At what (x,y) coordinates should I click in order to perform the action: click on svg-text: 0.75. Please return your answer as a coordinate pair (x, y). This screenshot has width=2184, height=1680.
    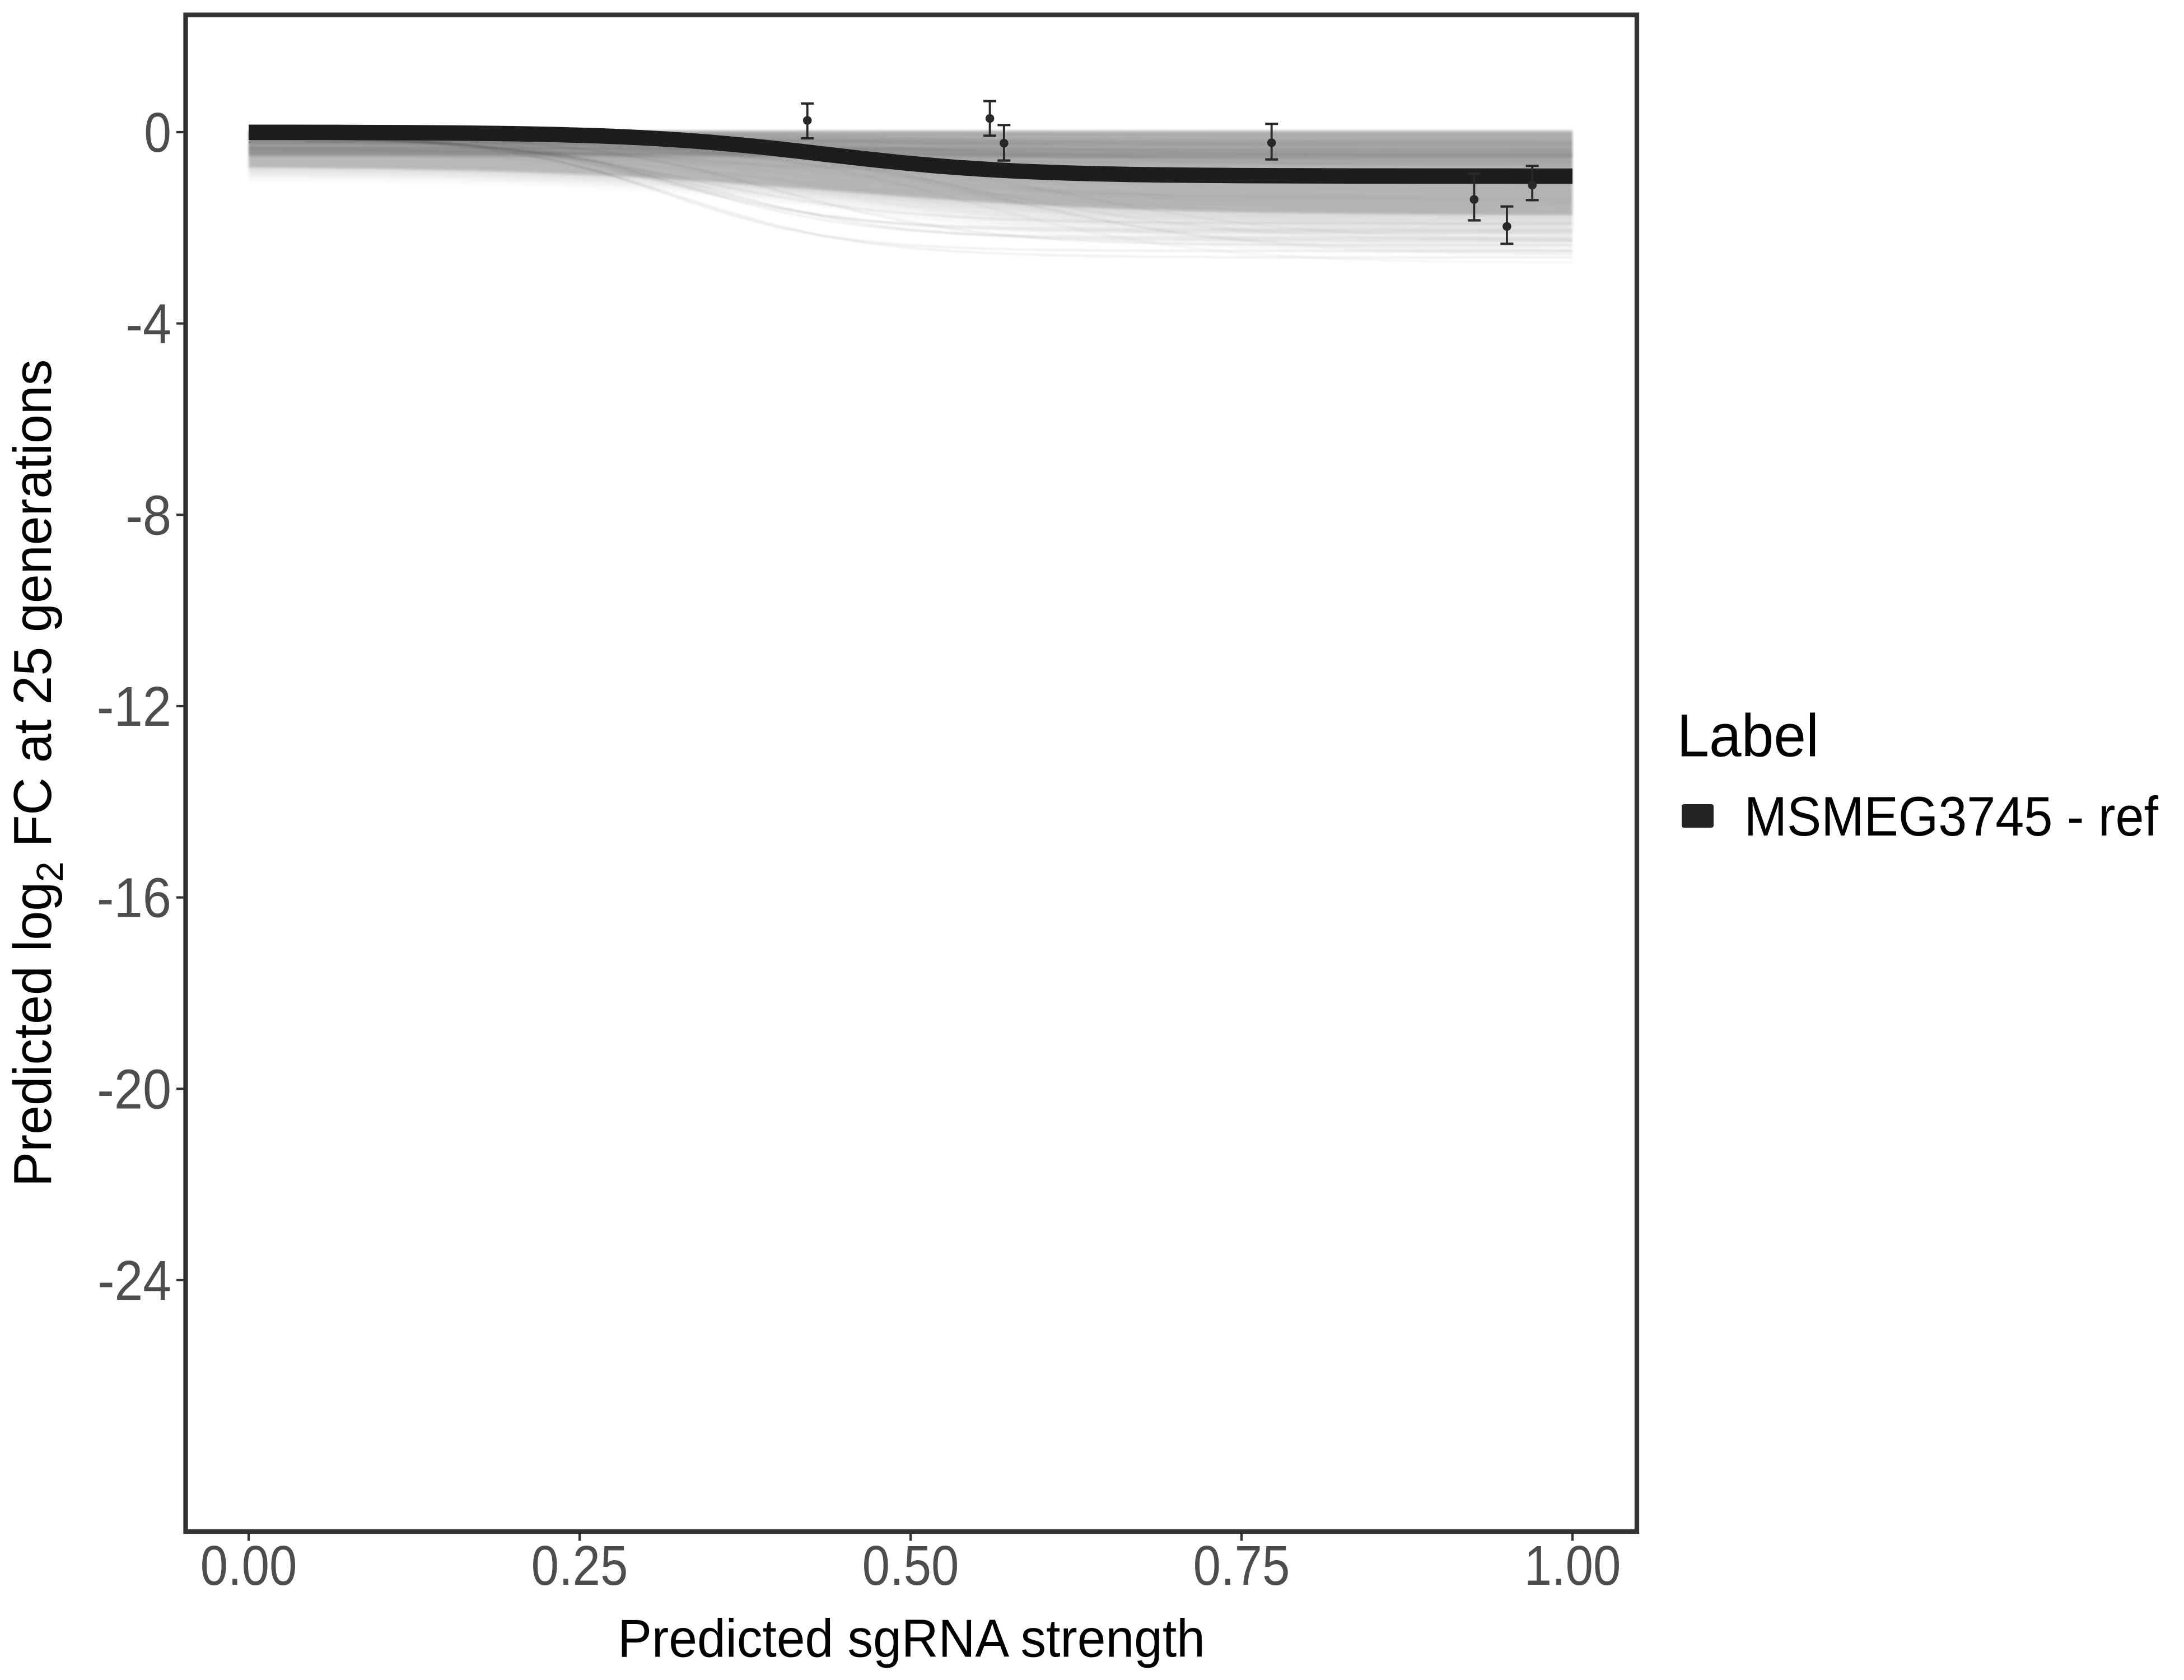
    Looking at the image, I should click on (1242, 1565).